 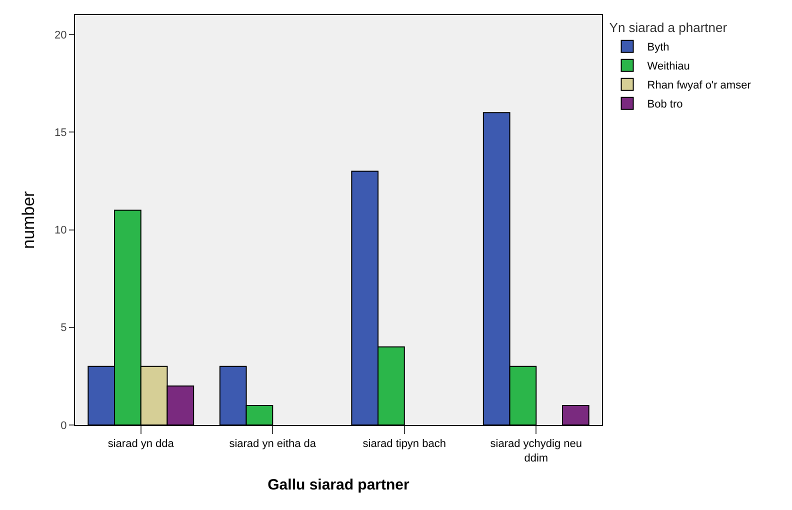 I want to click on x-tick-label: siarad yn dda, so click(x=141, y=444).